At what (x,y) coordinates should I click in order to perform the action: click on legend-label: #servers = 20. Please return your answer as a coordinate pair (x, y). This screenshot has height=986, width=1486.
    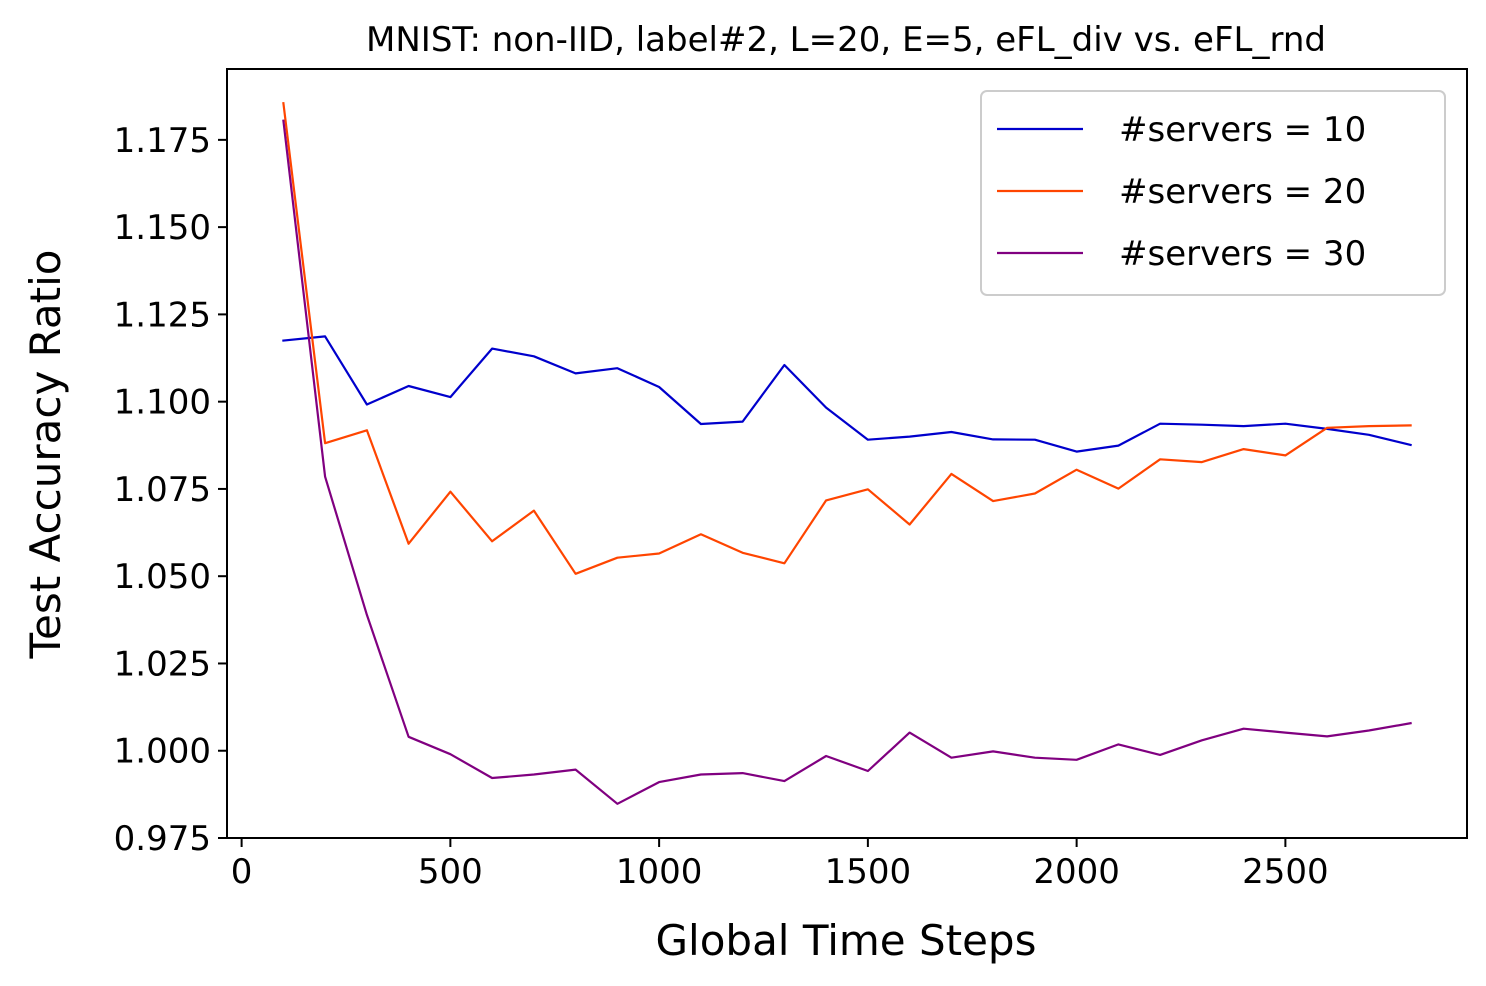
    Looking at the image, I should click on (1242, 192).